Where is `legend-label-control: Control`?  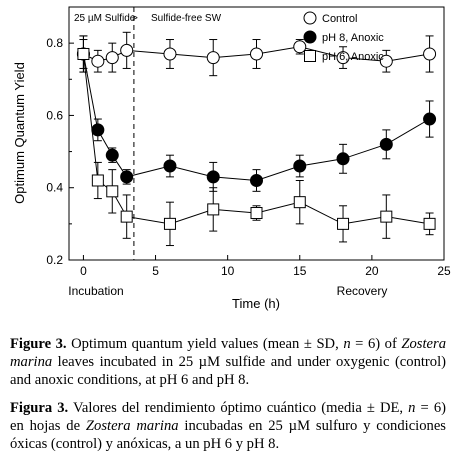 legend-label-control: Control is located at coordinates (339, 19).